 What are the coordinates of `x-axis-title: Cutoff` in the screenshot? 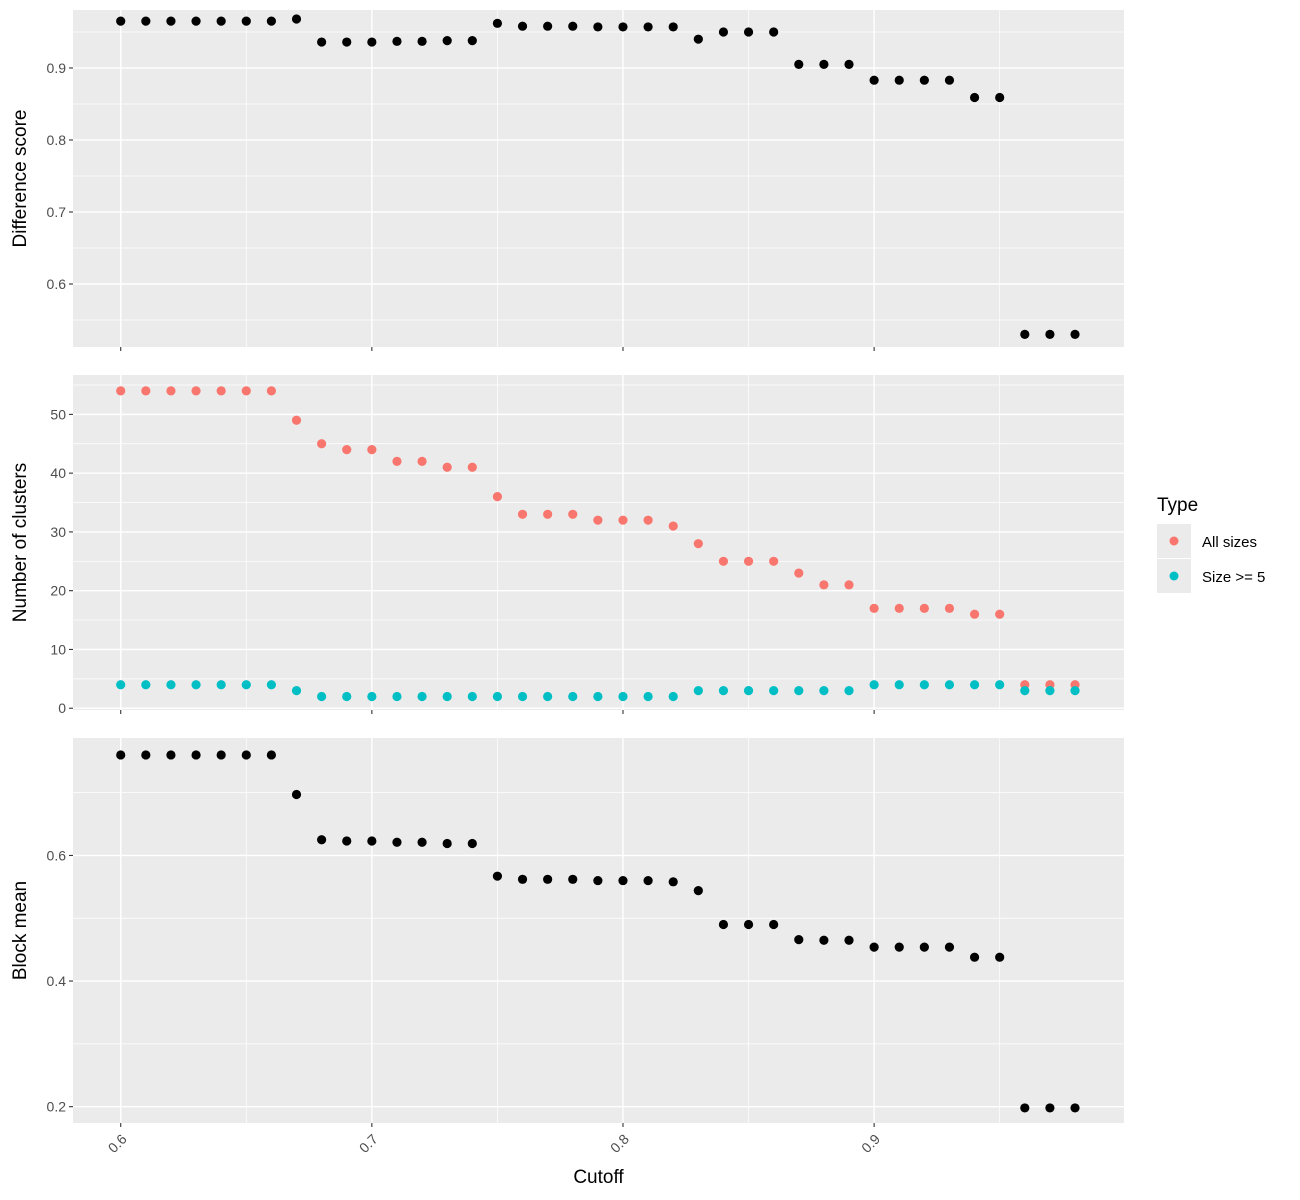 It's located at (598, 1177).